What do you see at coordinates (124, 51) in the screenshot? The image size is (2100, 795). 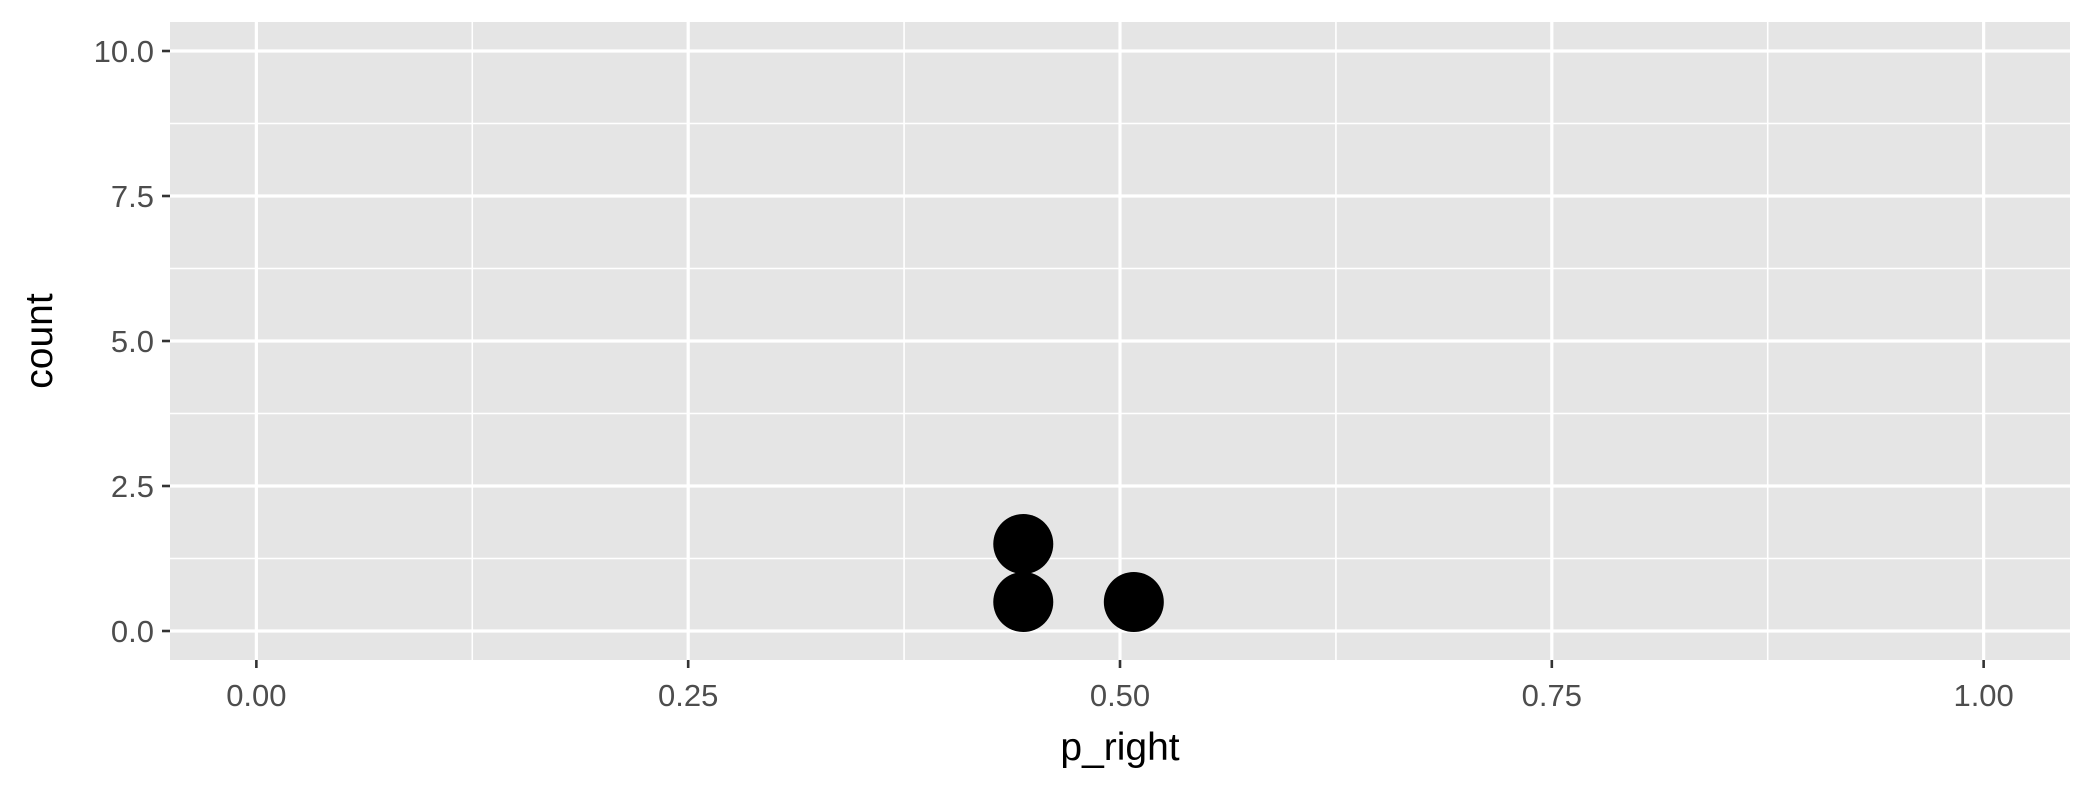 I see `y-tick-label: 10.0` at bounding box center [124, 51].